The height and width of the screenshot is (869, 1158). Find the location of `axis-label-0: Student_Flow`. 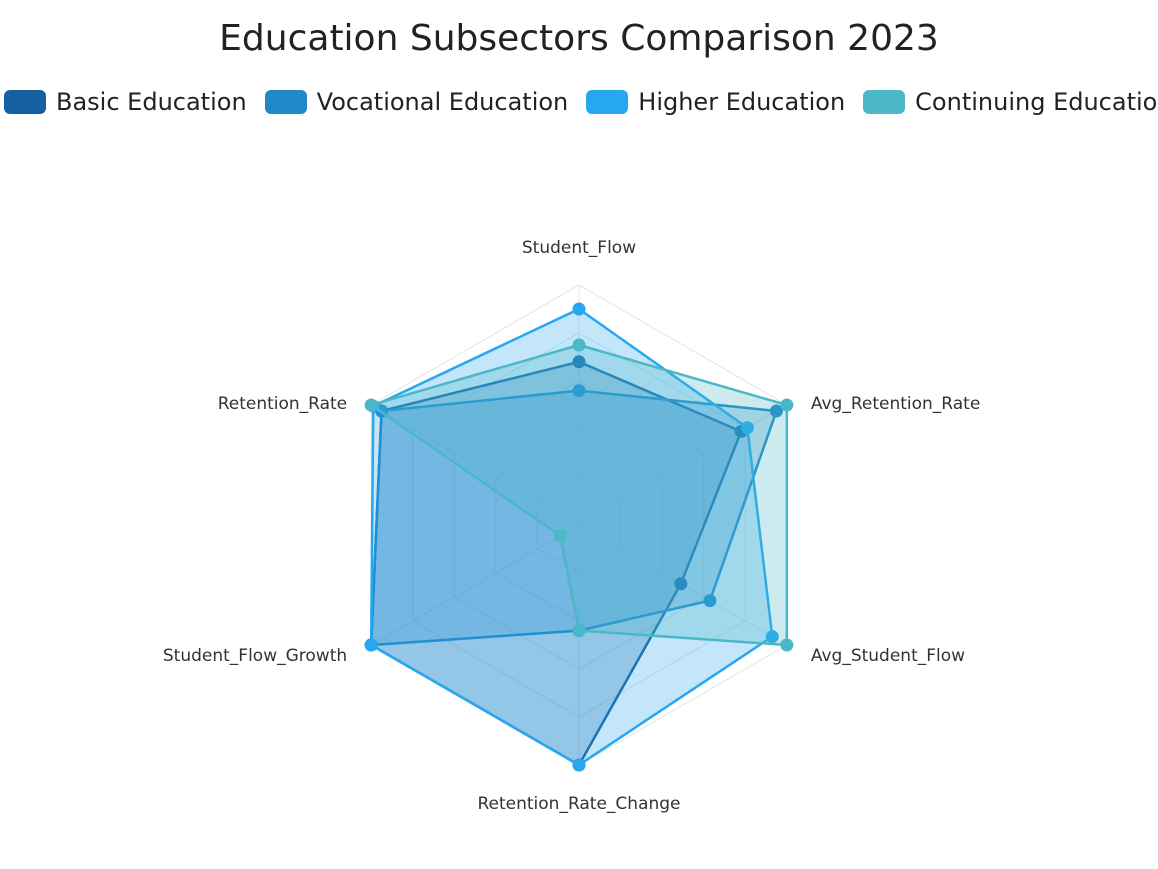

axis-label-0: Student_Flow is located at coordinates (579, 248).